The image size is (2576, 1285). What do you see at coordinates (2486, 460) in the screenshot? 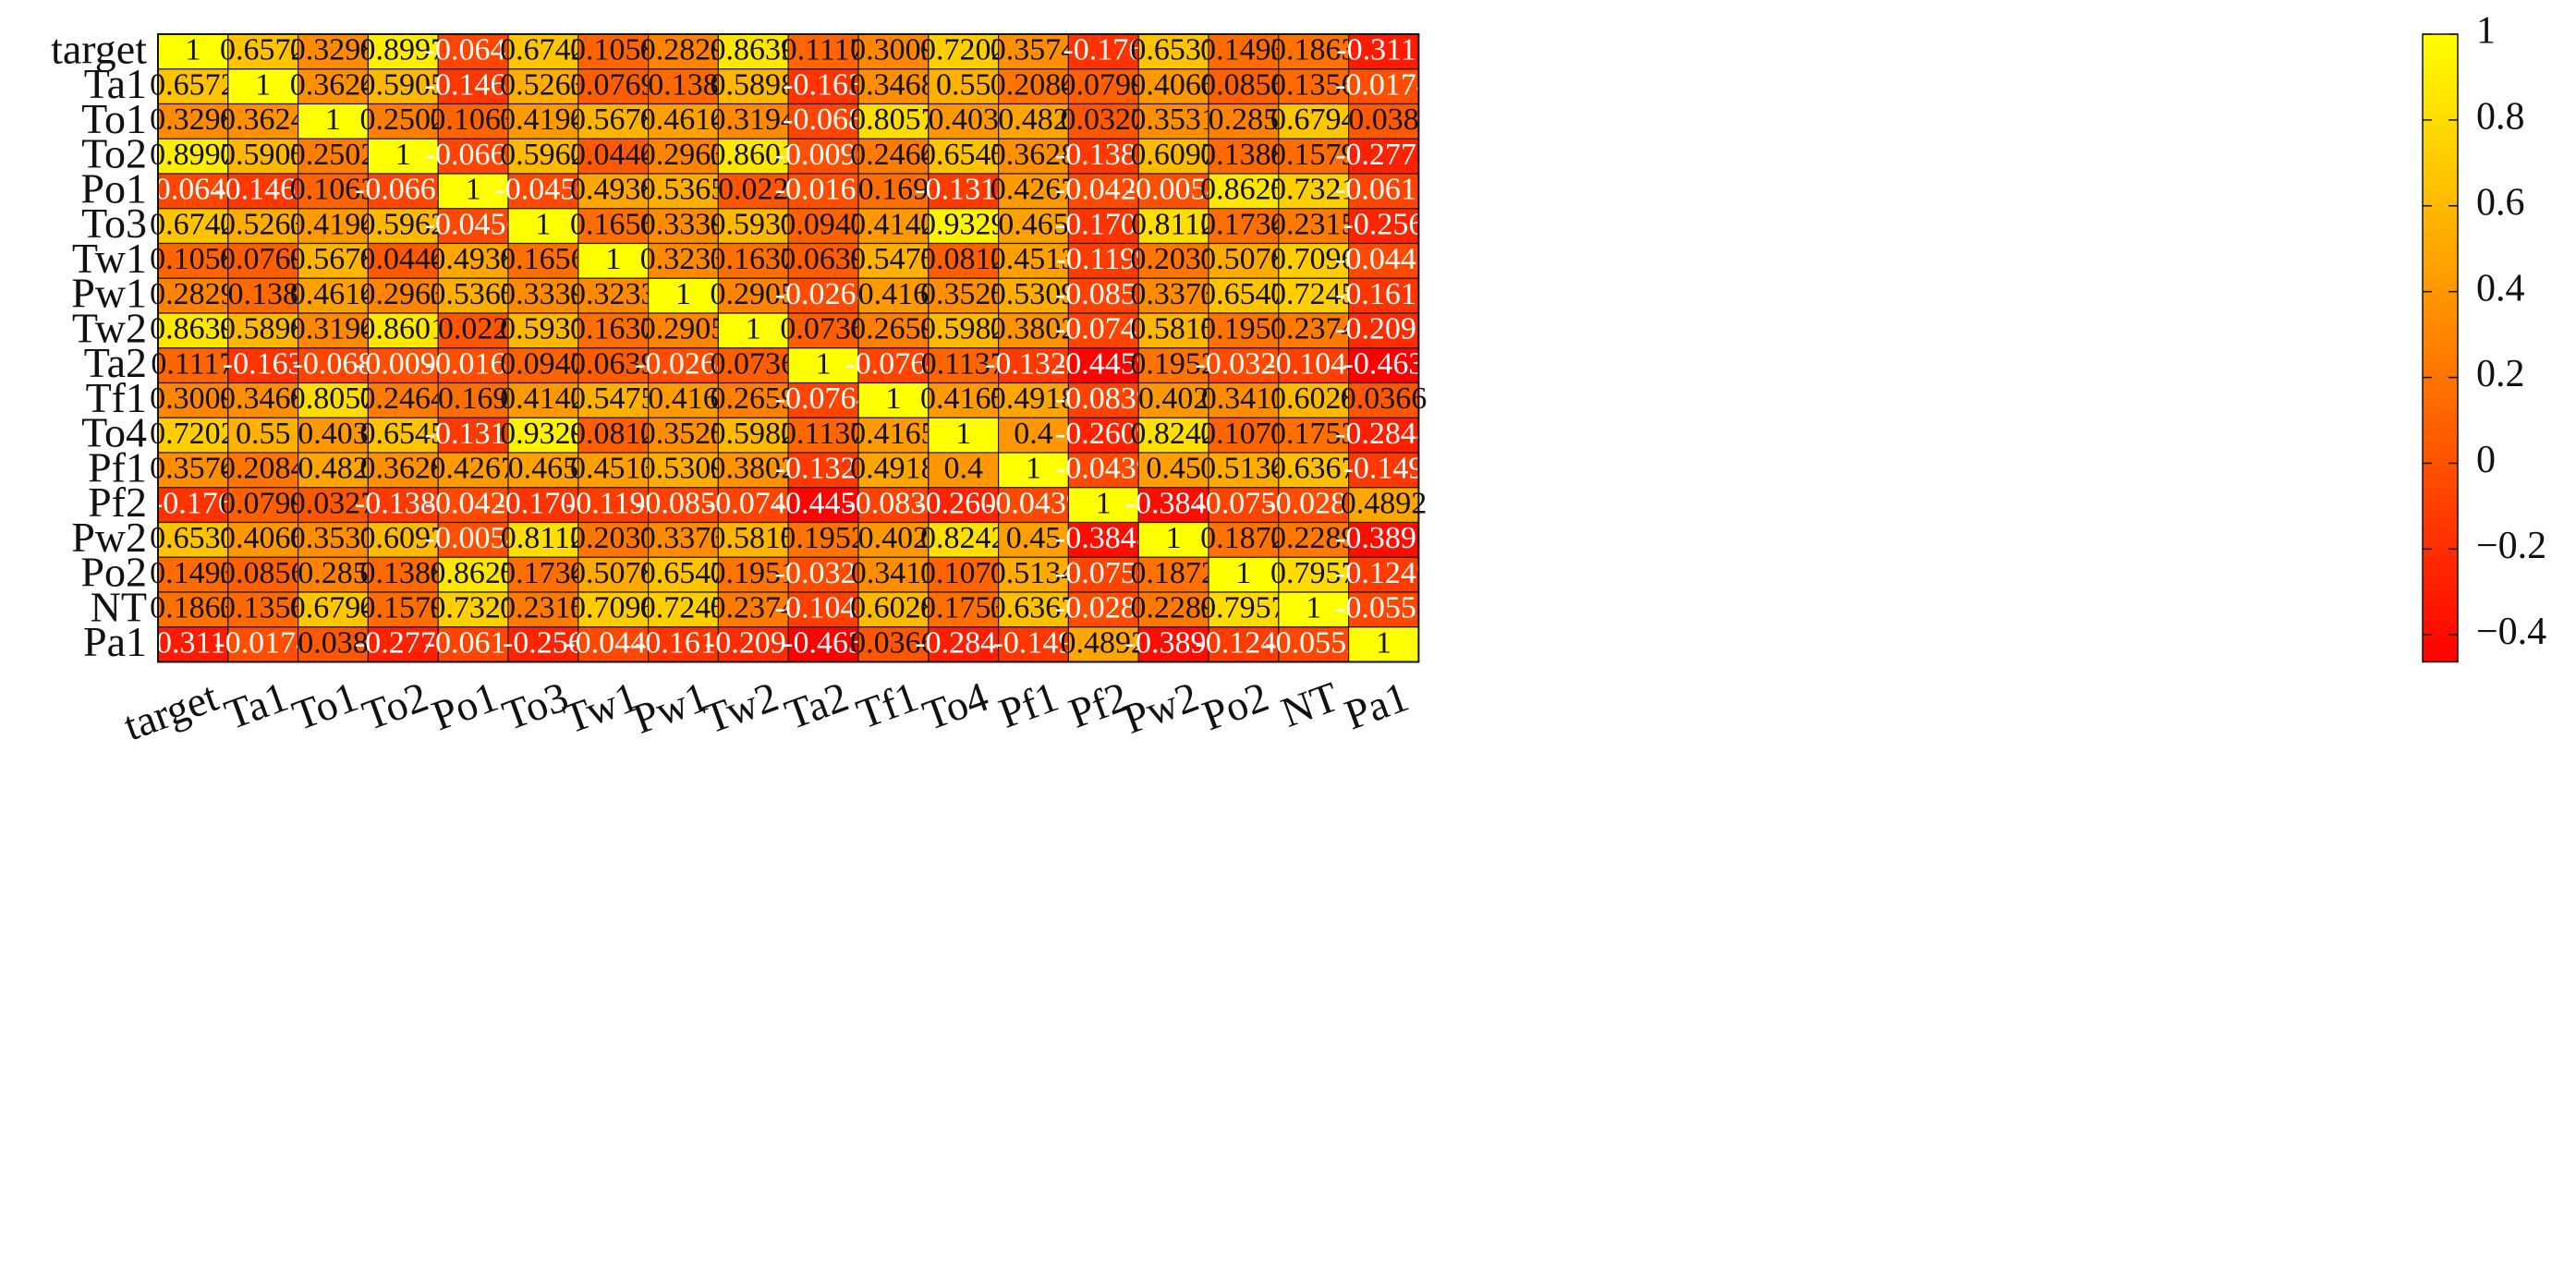
I see `colorbar-tick-label: 0` at bounding box center [2486, 460].